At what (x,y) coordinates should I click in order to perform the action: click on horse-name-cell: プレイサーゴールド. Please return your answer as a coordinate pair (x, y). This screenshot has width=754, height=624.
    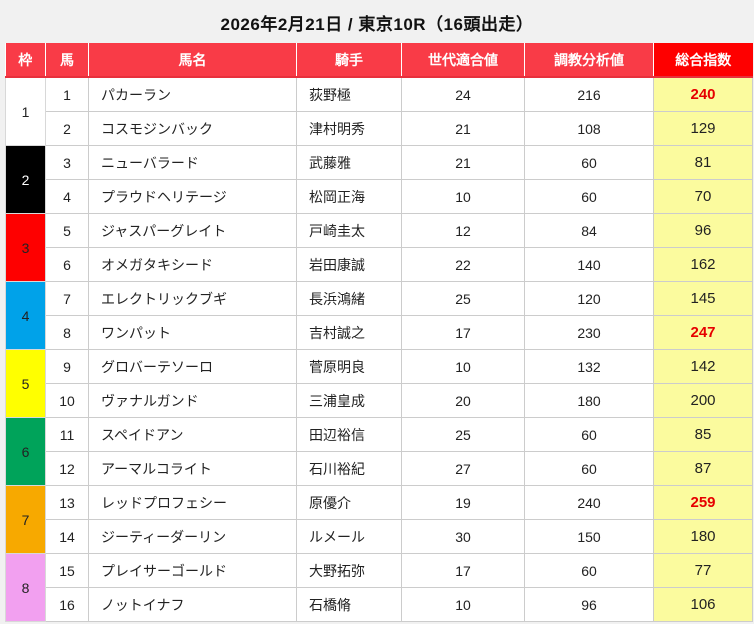
    Looking at the image, I should click on (192, 570).